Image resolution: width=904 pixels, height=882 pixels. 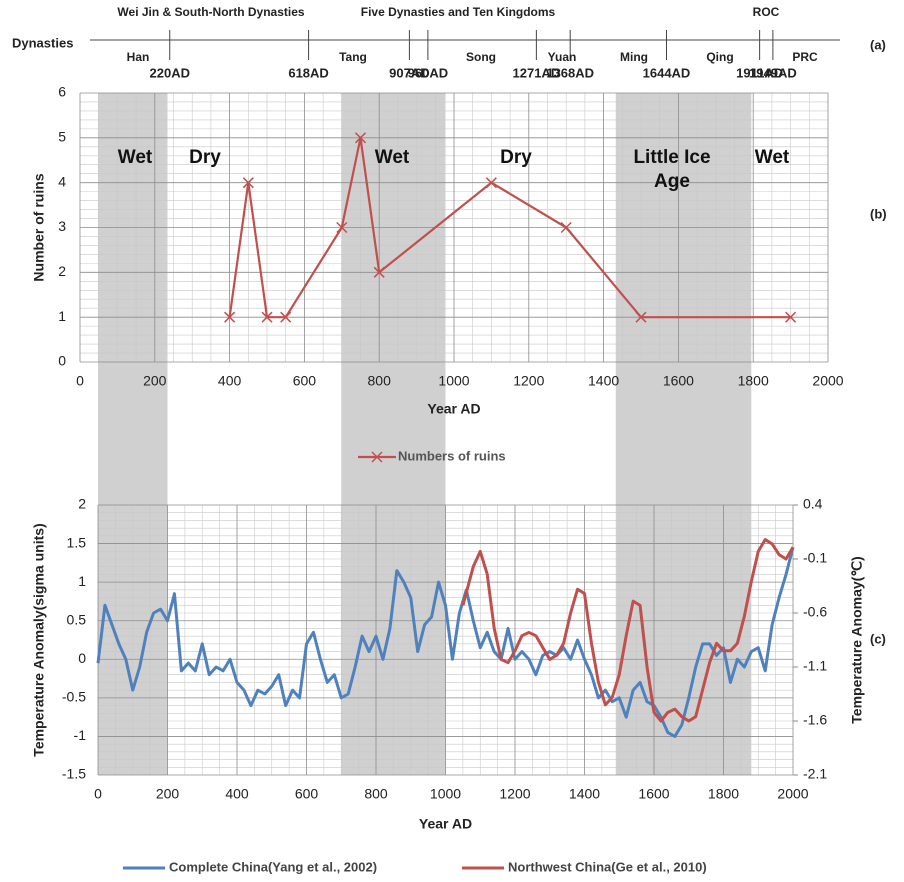 I want to click on legend-label: Complete China(Yang et al., 2002), so click(x=273, y=866).